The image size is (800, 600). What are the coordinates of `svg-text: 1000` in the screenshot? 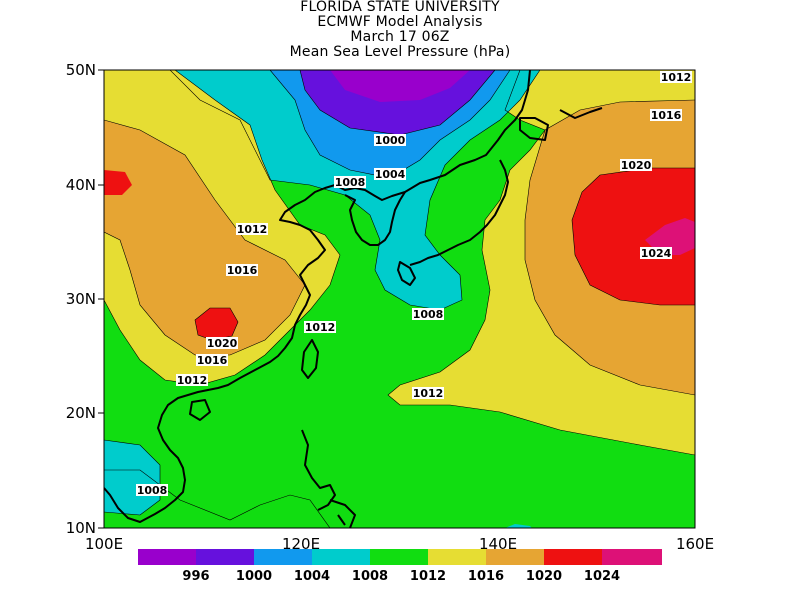 It's located at (390, 140).